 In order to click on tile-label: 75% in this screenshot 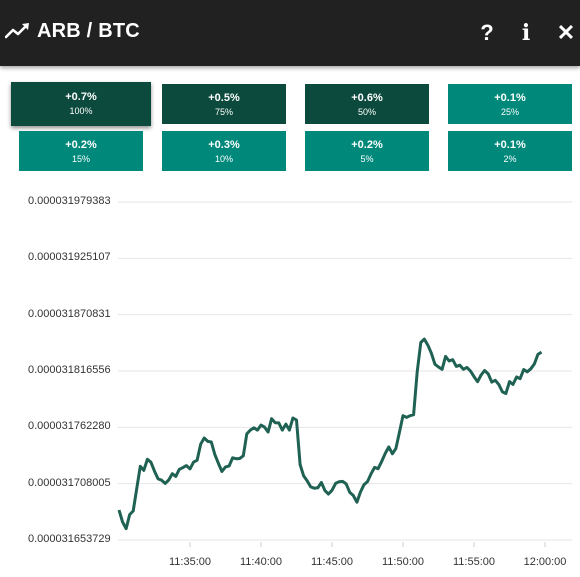, I will do `click(223, 112)`.